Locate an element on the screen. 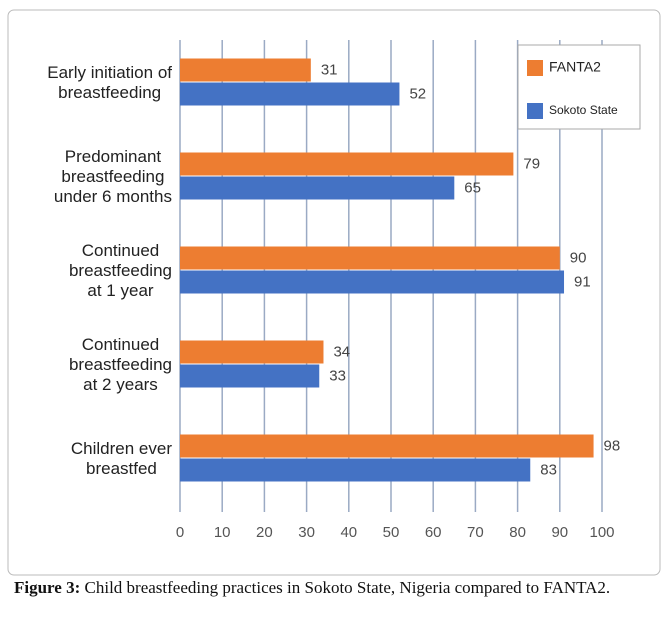  x-tick-label: 100 is located at coordinates (601, 532).